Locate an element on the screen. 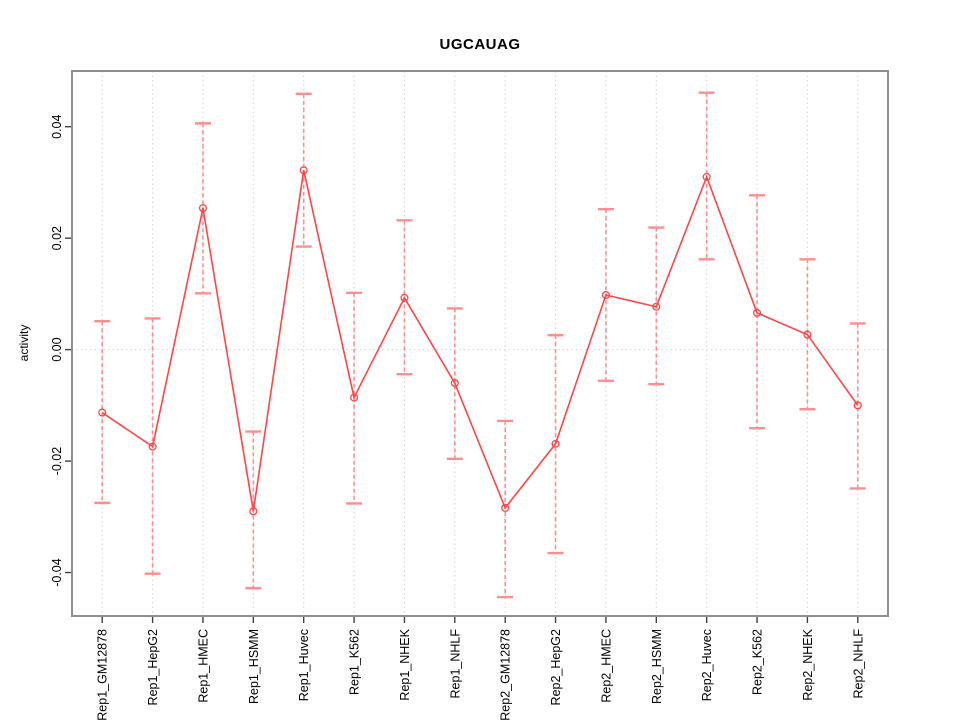 The width and height of the screenshot is (960, 720). x-tick-label: Rep2_HepG2 is located at coordinates (556, 667).